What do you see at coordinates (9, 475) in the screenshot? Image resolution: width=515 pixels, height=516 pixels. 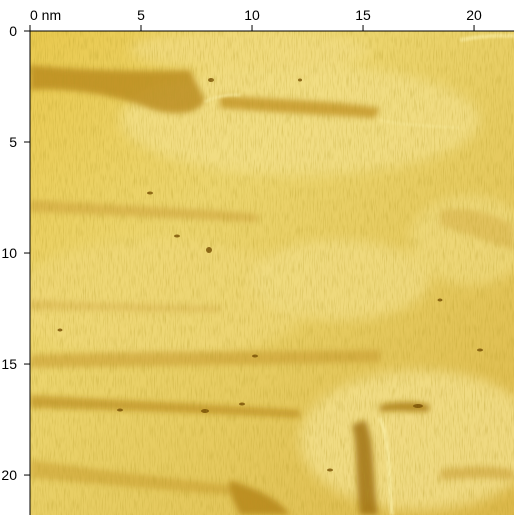 I see `y-tick-label: 20` at bounding box center [9, 475].